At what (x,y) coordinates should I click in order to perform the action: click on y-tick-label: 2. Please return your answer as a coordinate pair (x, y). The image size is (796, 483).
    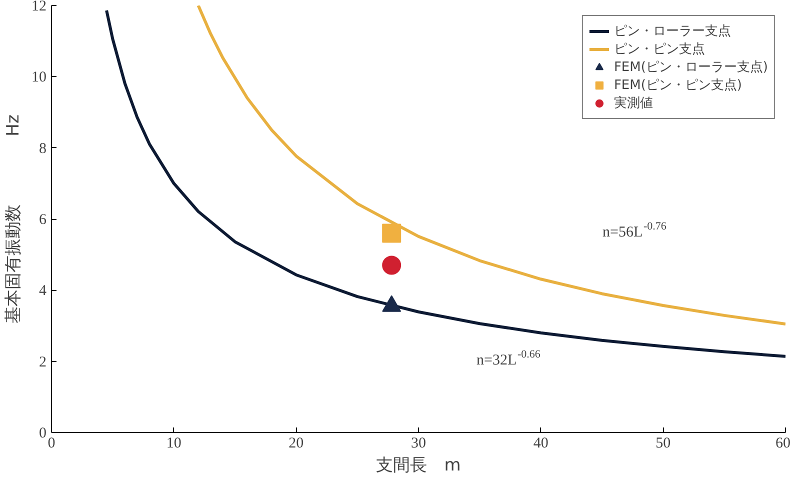
    Looking at the image, I should click on (42, 362).